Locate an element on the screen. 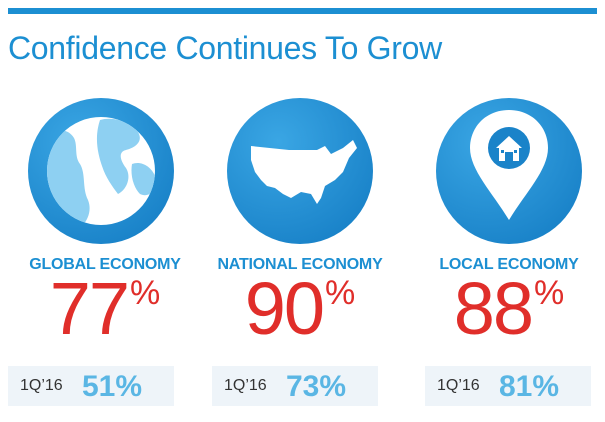  comparison-value: 73% is located at coordinates (316, 386).